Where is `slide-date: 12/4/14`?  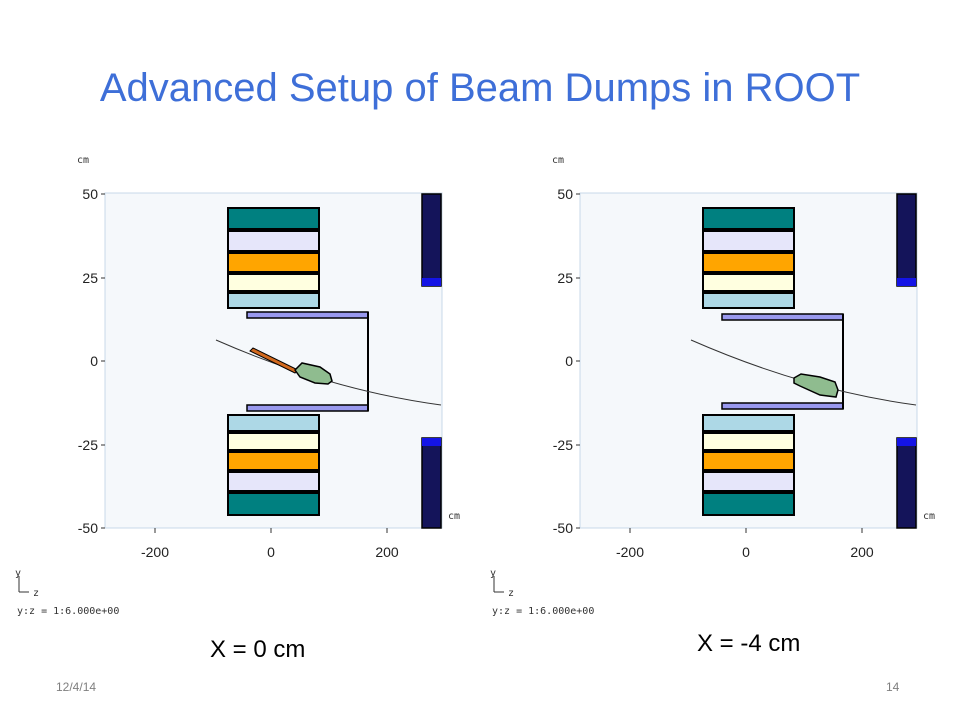
slide-date: 12/4/14 is located at coordinates (76, 687).